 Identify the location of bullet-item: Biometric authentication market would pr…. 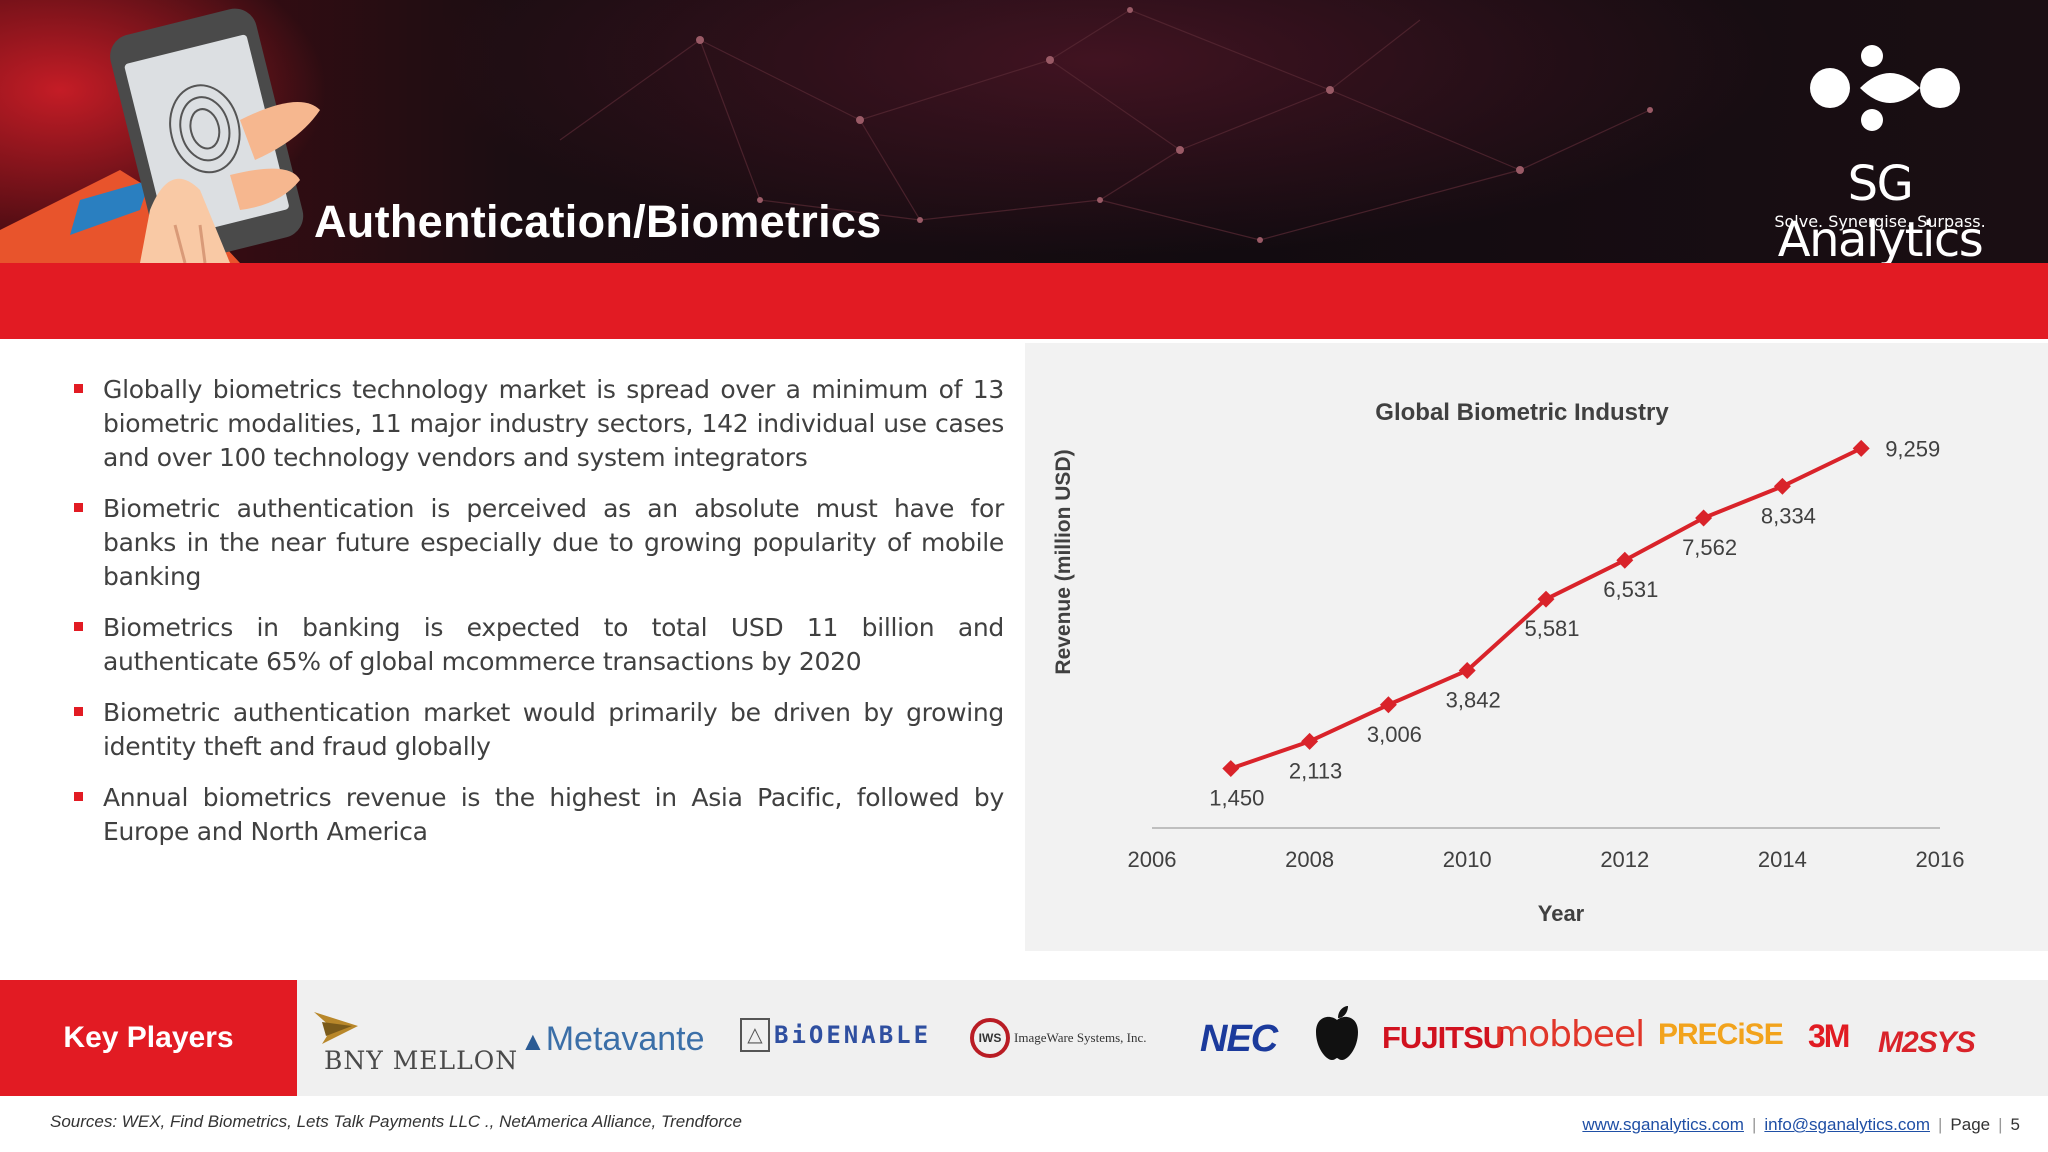
(538, 730).